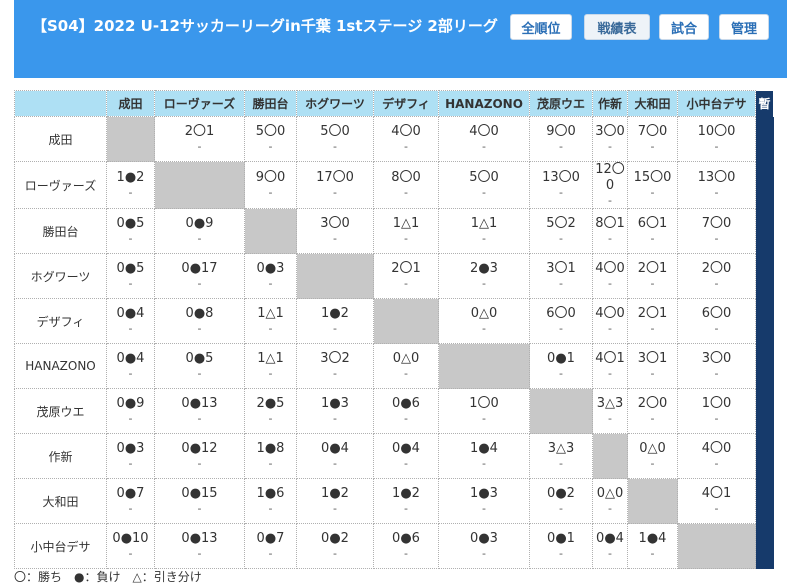 The image size is (801, 587). What do you see at coordinates (744, 27) in the screenshot?
I see `manage-button: 管理` at bounding box center [744, 27].